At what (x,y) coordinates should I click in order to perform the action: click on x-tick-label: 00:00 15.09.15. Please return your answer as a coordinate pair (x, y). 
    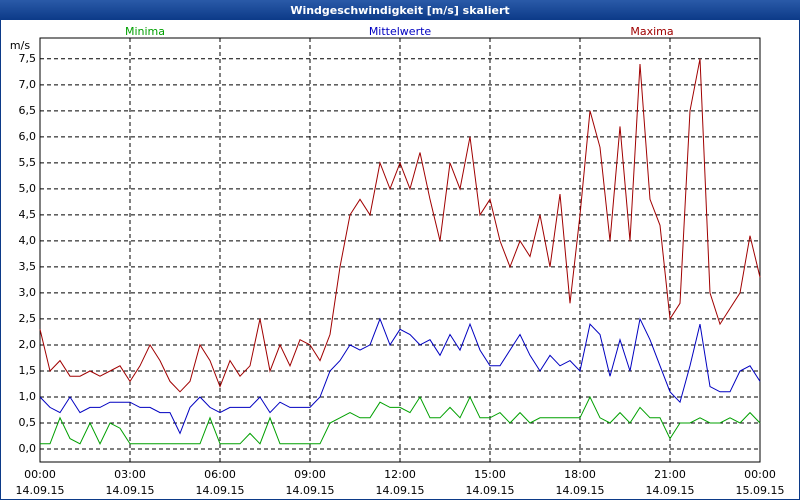
    Looking at the image, I should click on (760, 482).